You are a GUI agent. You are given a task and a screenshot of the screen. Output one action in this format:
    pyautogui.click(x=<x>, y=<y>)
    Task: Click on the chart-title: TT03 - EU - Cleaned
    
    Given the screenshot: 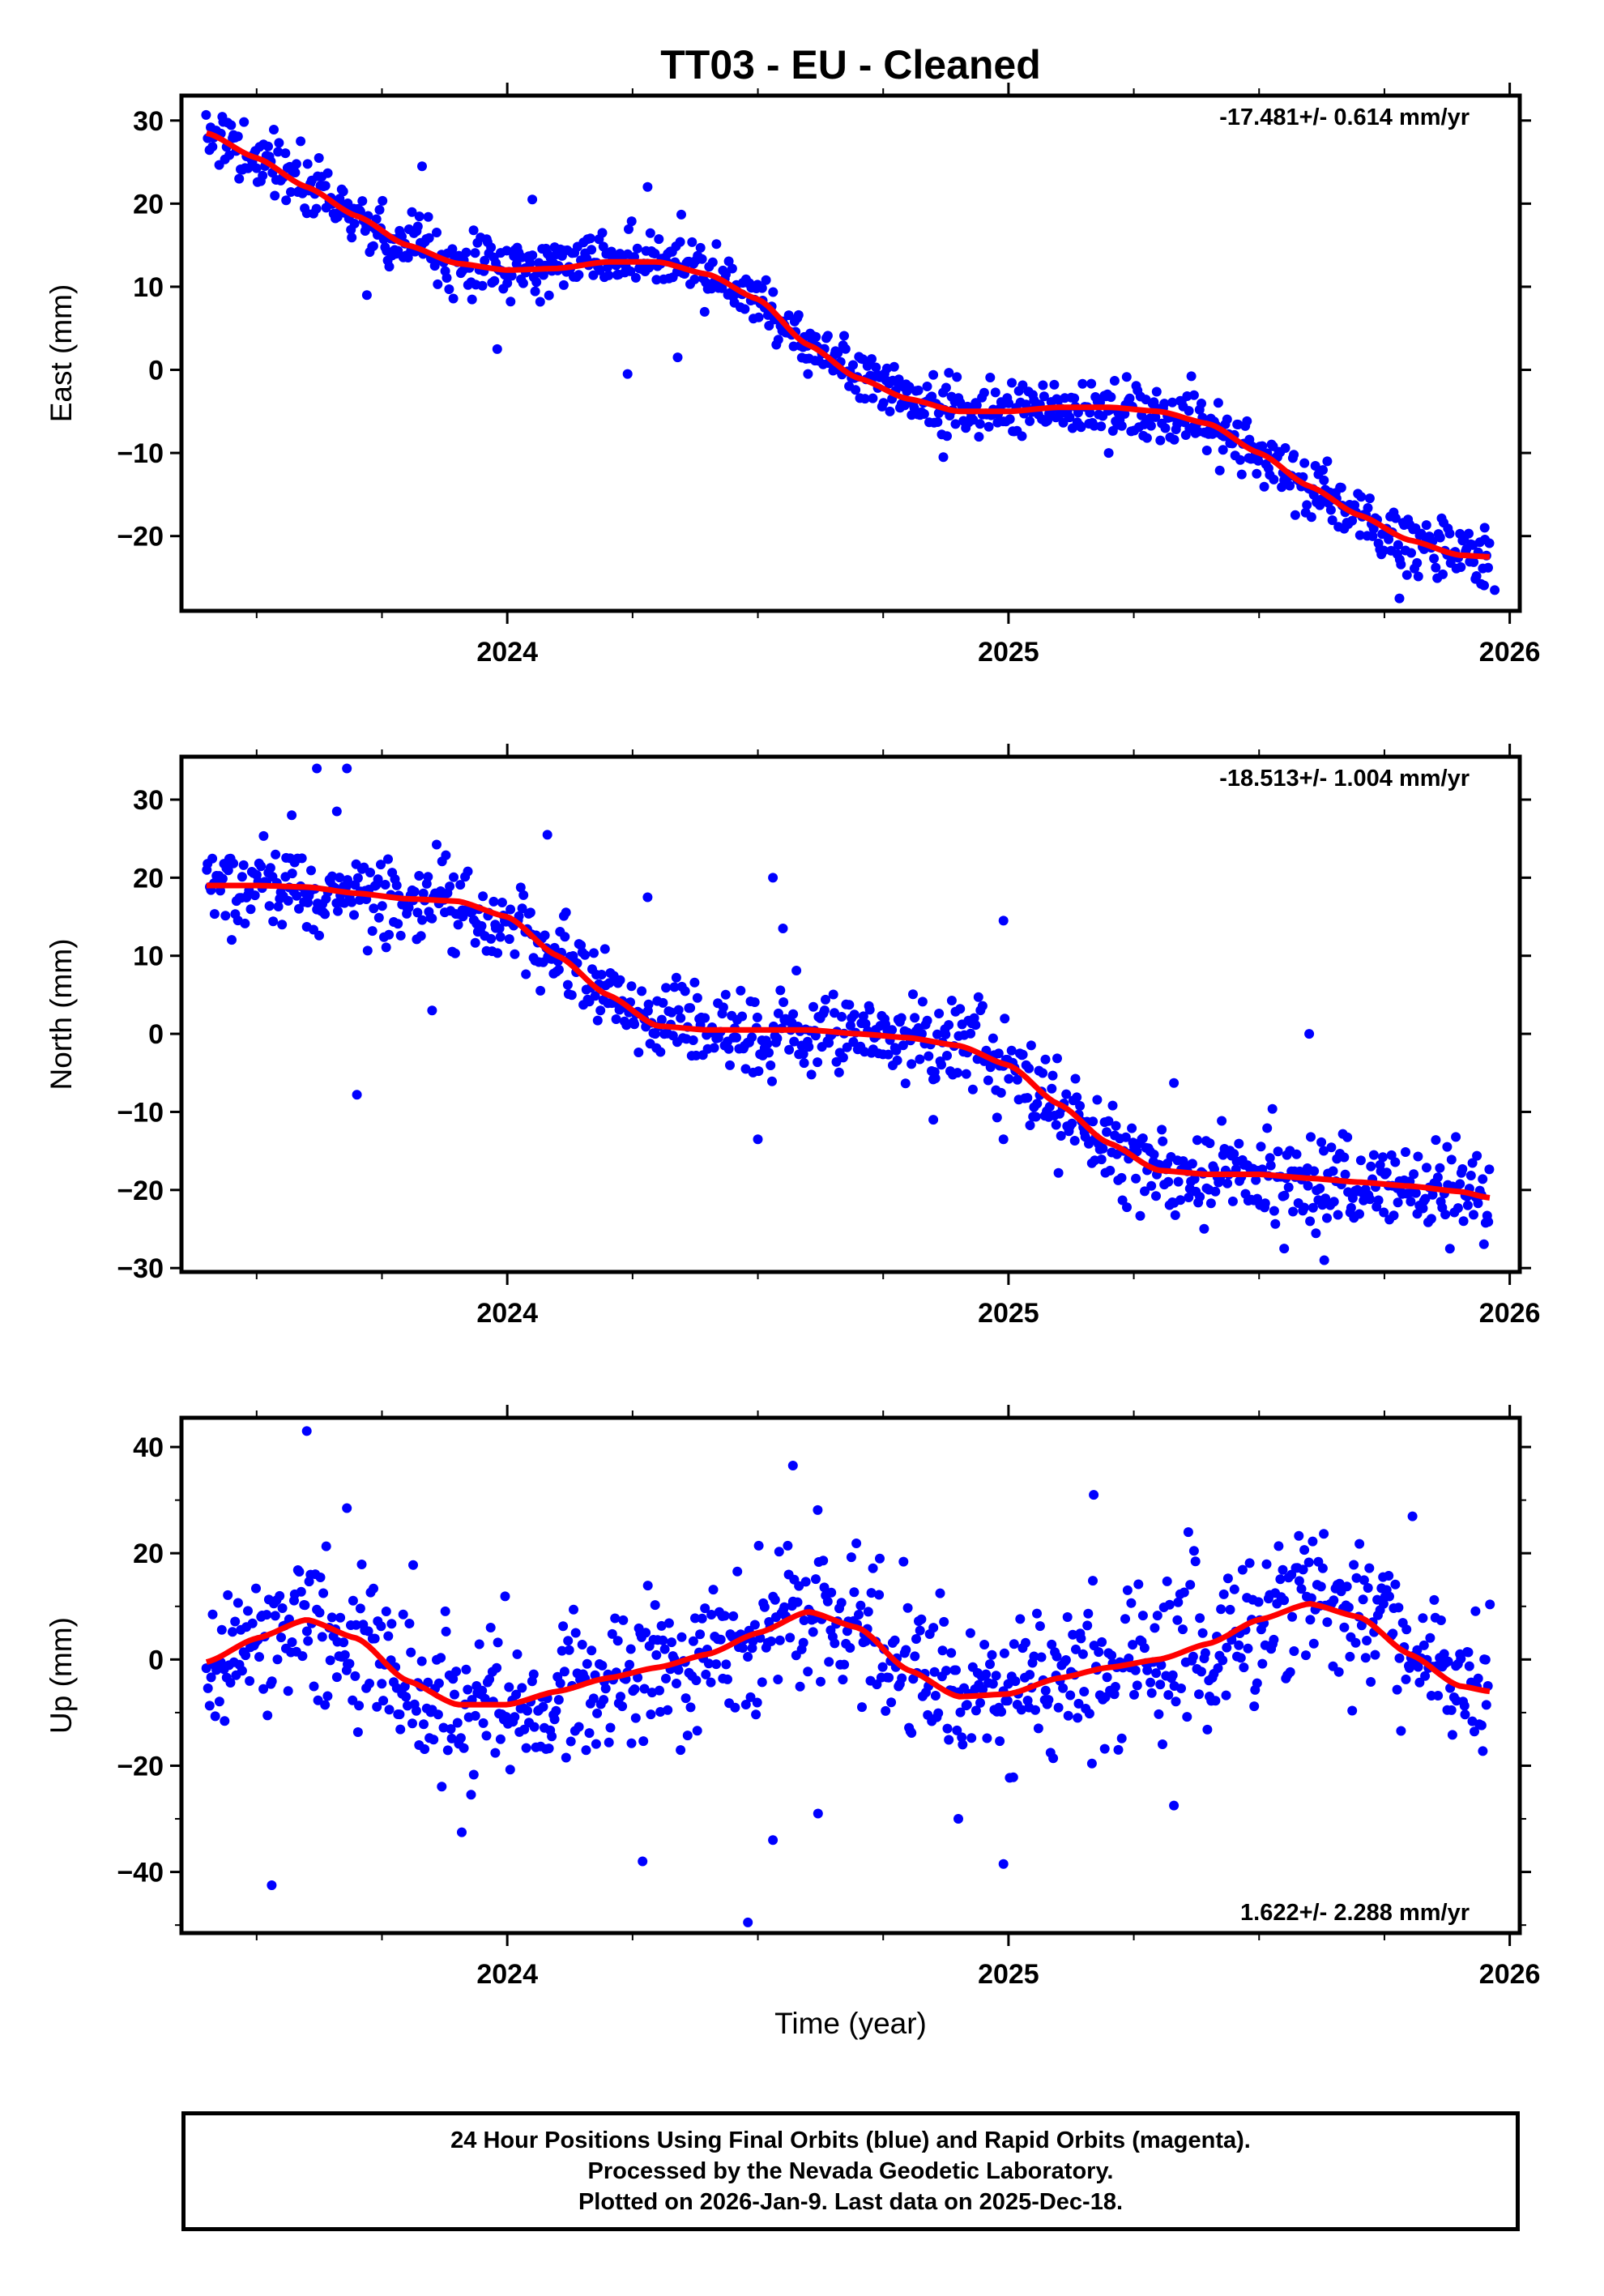 What is the action you would take?
    pyautogui.click(x=851, y=64)
    